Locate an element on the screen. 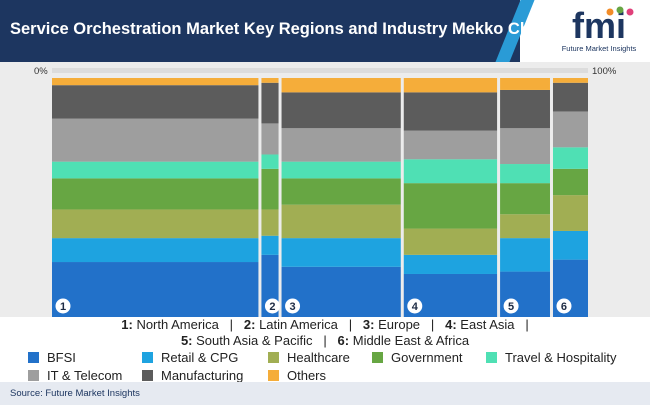  fmi-logo: fmi is located at coordinates (603, 26).